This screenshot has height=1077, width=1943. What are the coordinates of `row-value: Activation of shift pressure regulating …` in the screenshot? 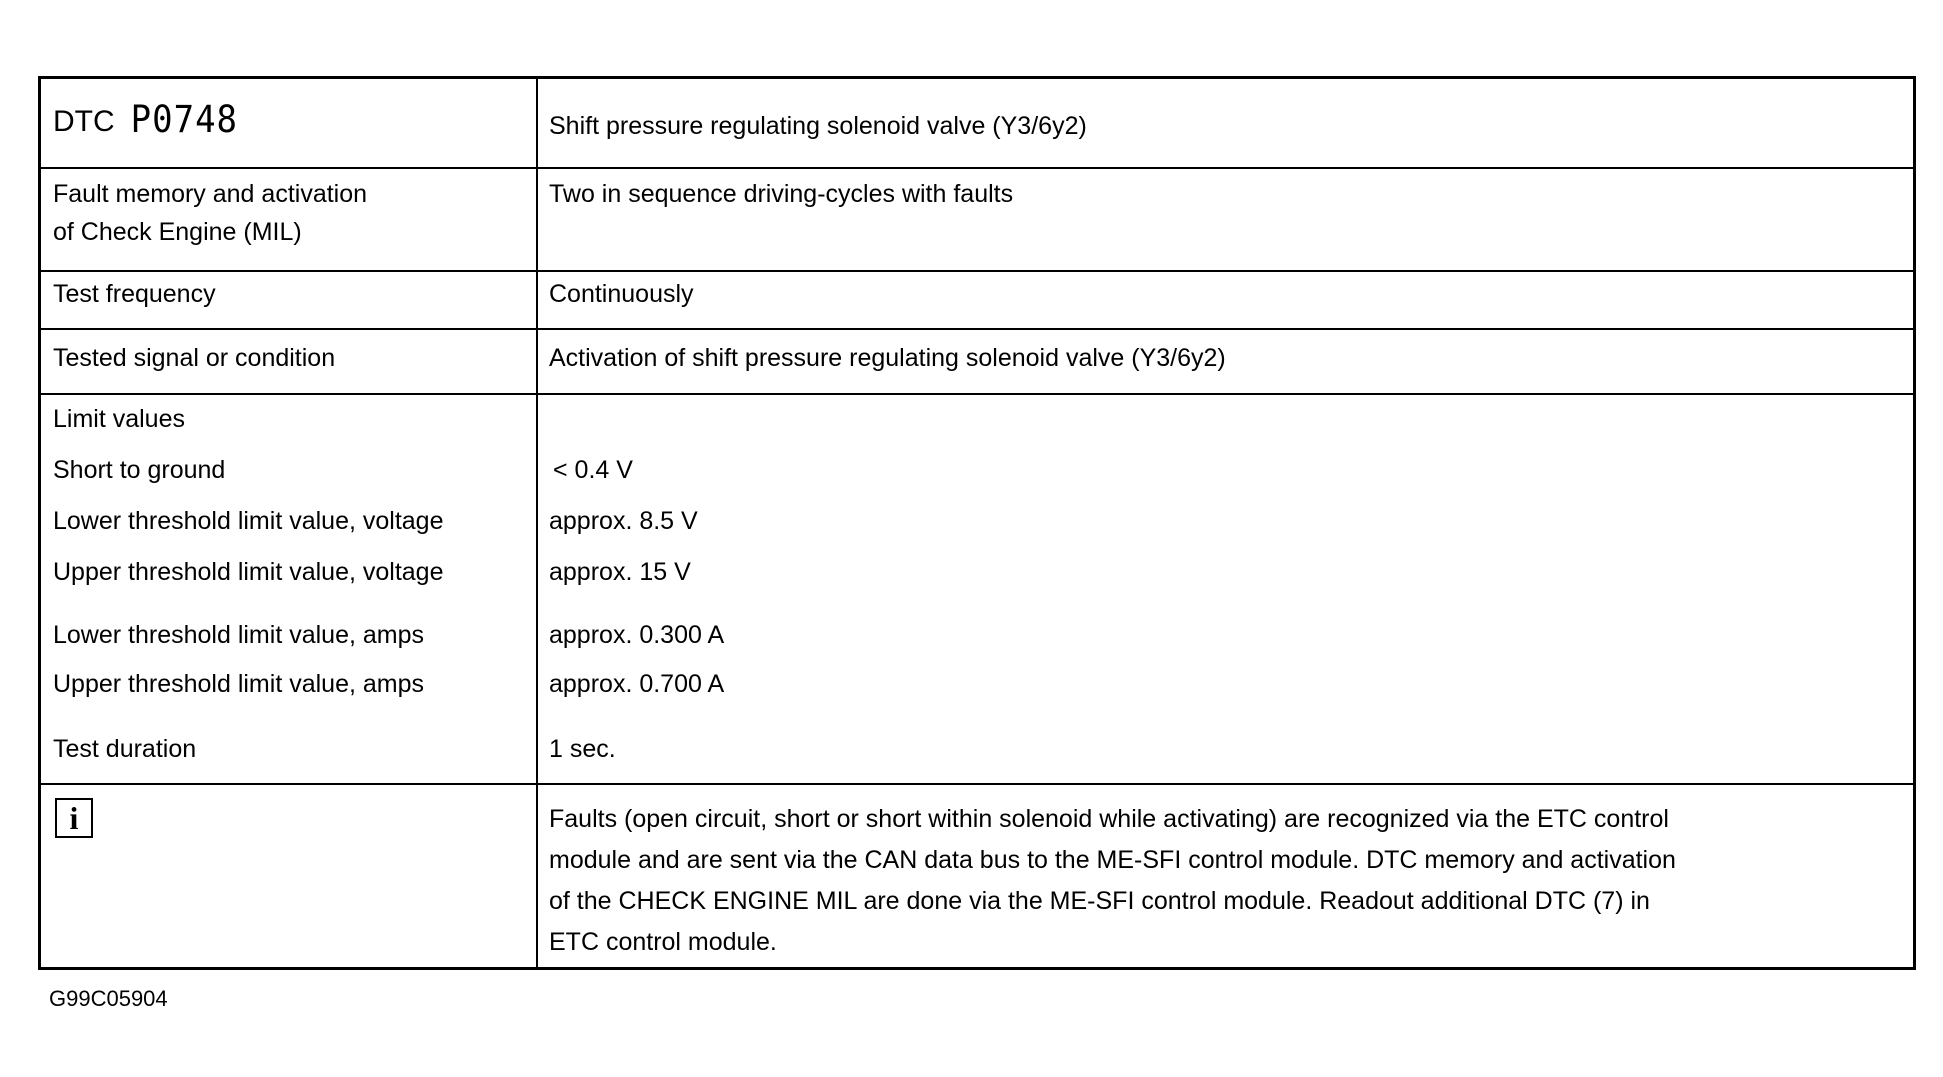 It's located at (887, 358).